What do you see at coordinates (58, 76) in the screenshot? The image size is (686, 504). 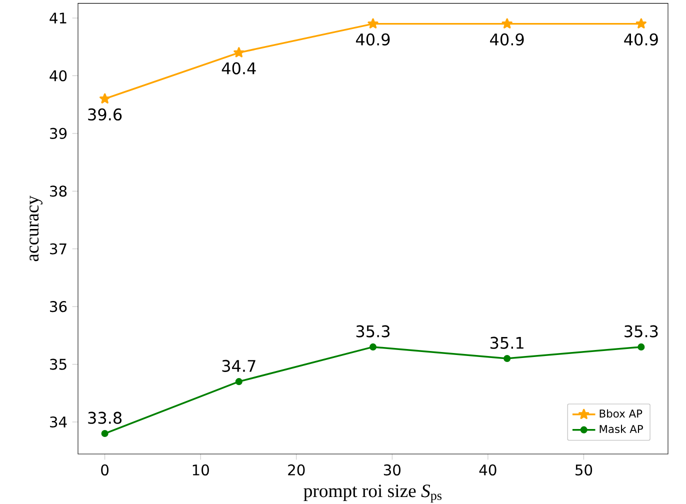 I see `y-tick-label: 40` at bounding box center [58, 76].